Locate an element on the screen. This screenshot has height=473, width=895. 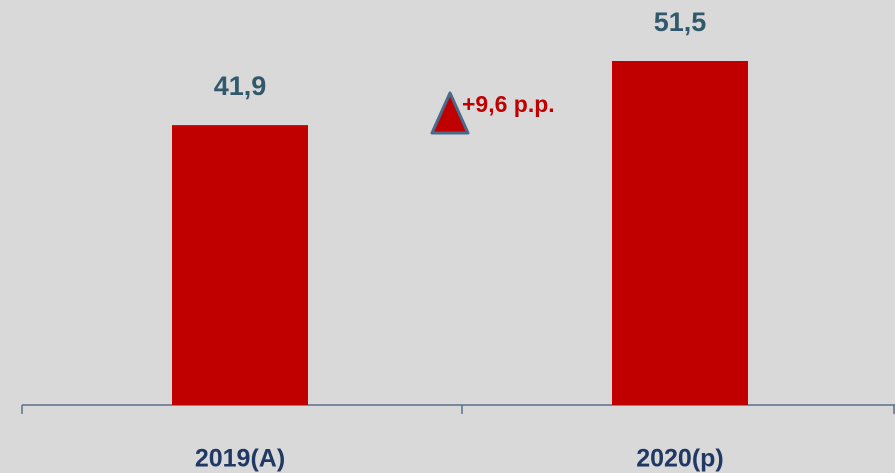
value-label: 41,9 is located at coordinates (240, 86).